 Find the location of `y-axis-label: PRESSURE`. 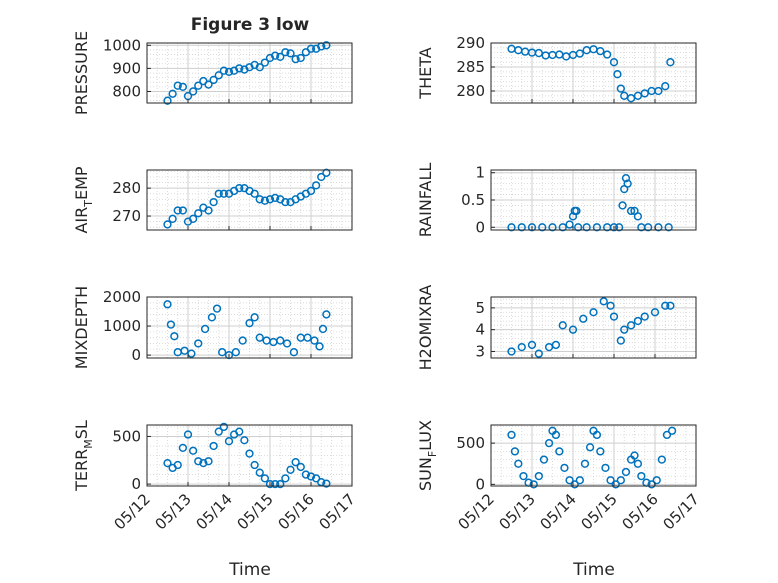

y-axis-label: PRESSURE is located at coordinates (81, 73).